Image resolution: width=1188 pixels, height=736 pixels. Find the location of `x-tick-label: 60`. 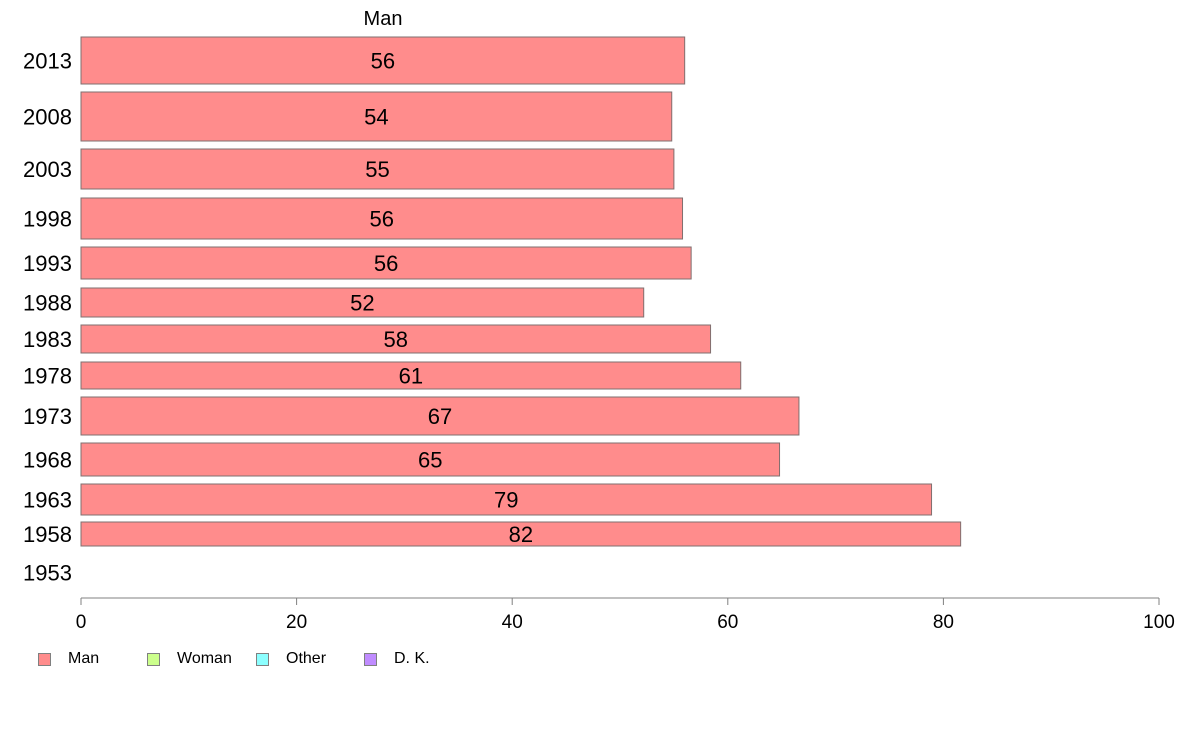

x-tick-label: 60 is located at coordinates (727, 622).